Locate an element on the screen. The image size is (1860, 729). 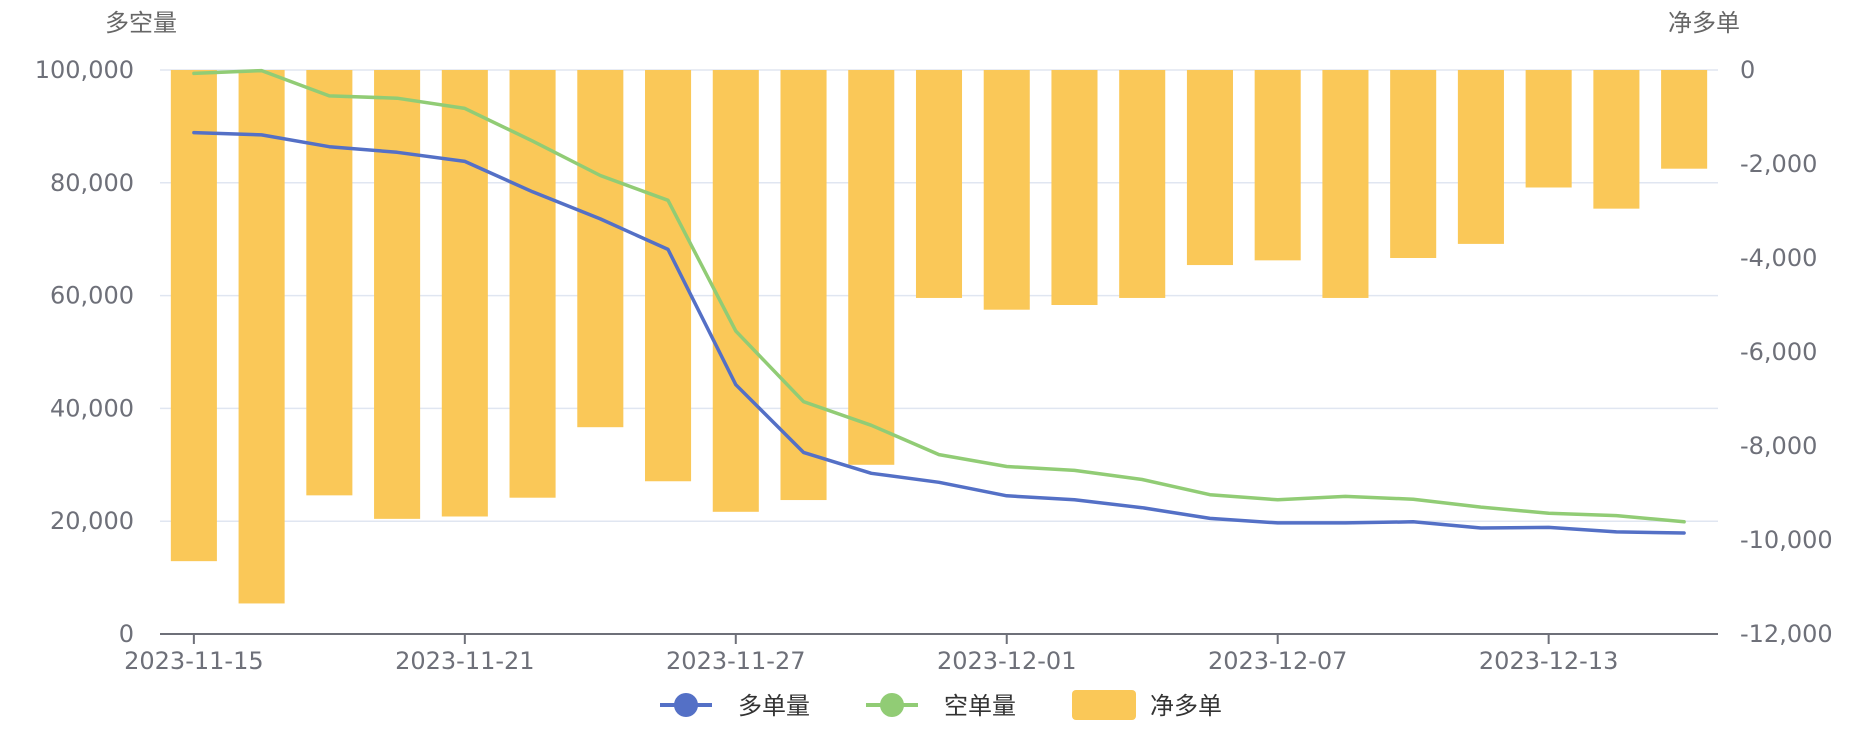
x-tick-label: 2023-12-07 is located at coordinates (1277, 661).